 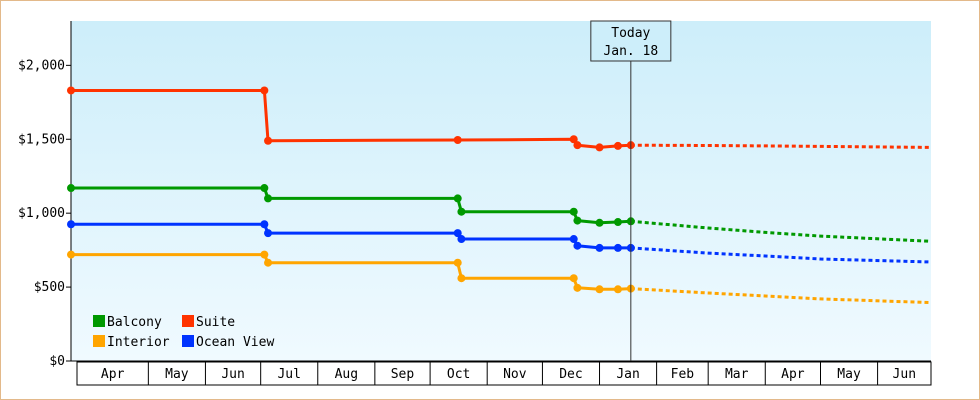 What do you see at coordinates (346, 374) in the screenshot?
I see `x-tick-label: Aug` at bounding box center [346, 374].